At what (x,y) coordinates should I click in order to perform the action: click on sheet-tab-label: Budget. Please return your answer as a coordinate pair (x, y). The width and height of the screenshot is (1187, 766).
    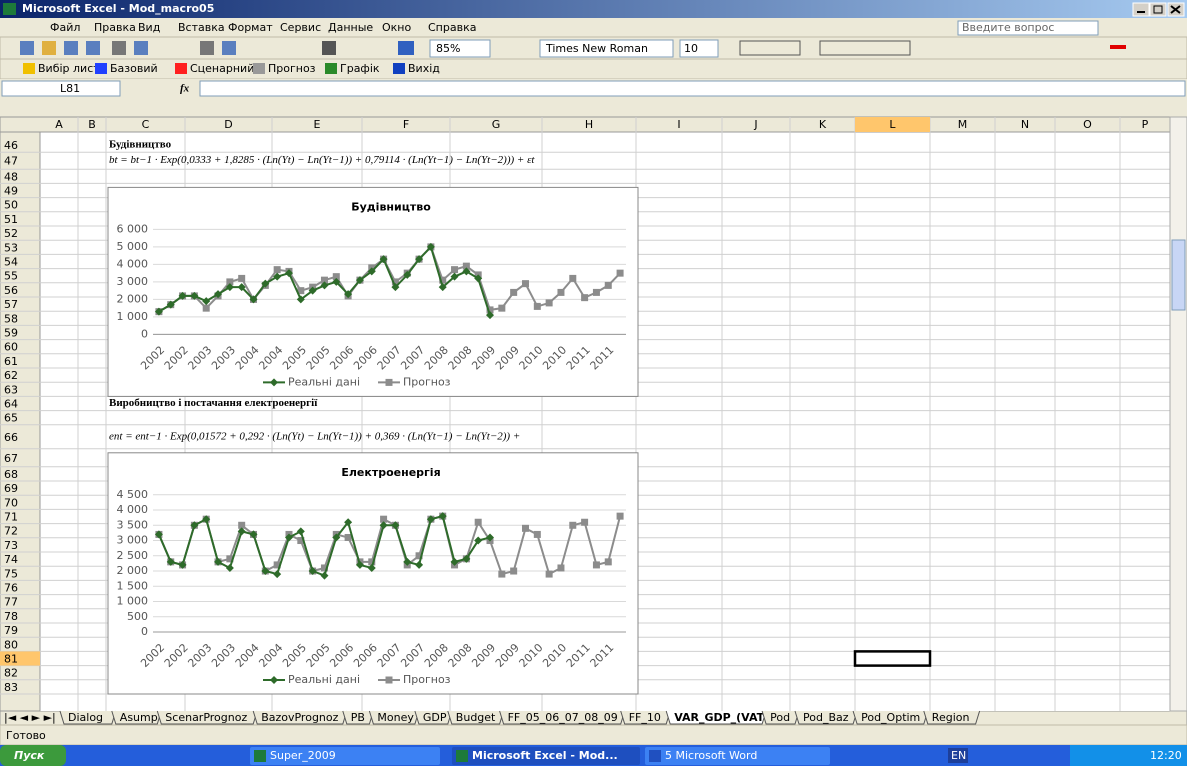
    Looking at the image, I should click on (476, 717).